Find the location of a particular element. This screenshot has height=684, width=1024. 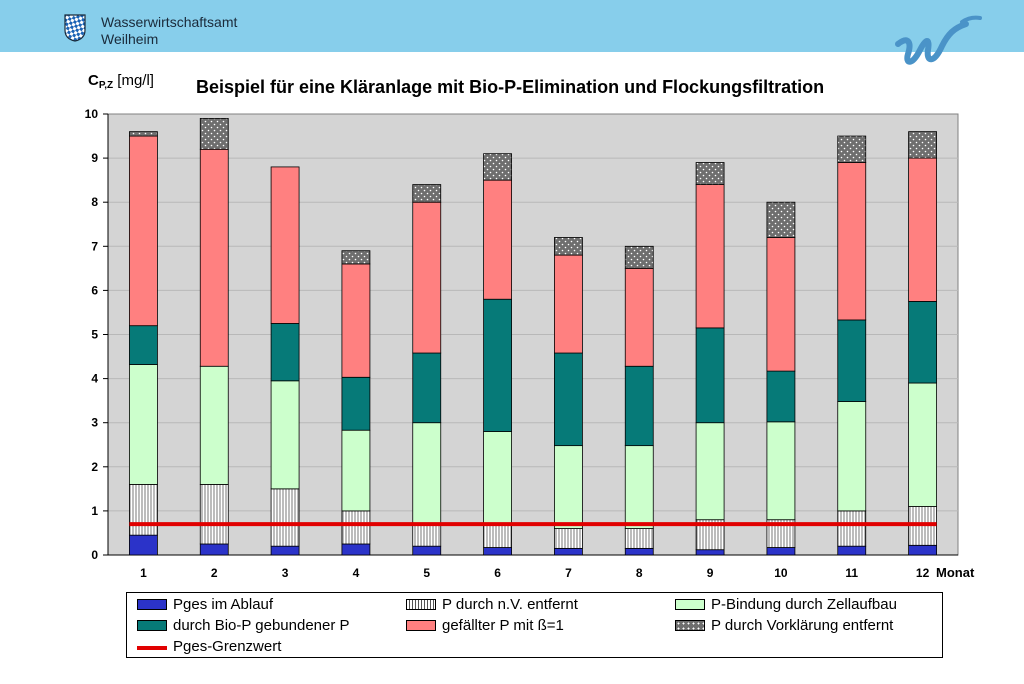

legend-label: P-Bindung durch Zellaufbau is located at coordinates (804, 604).